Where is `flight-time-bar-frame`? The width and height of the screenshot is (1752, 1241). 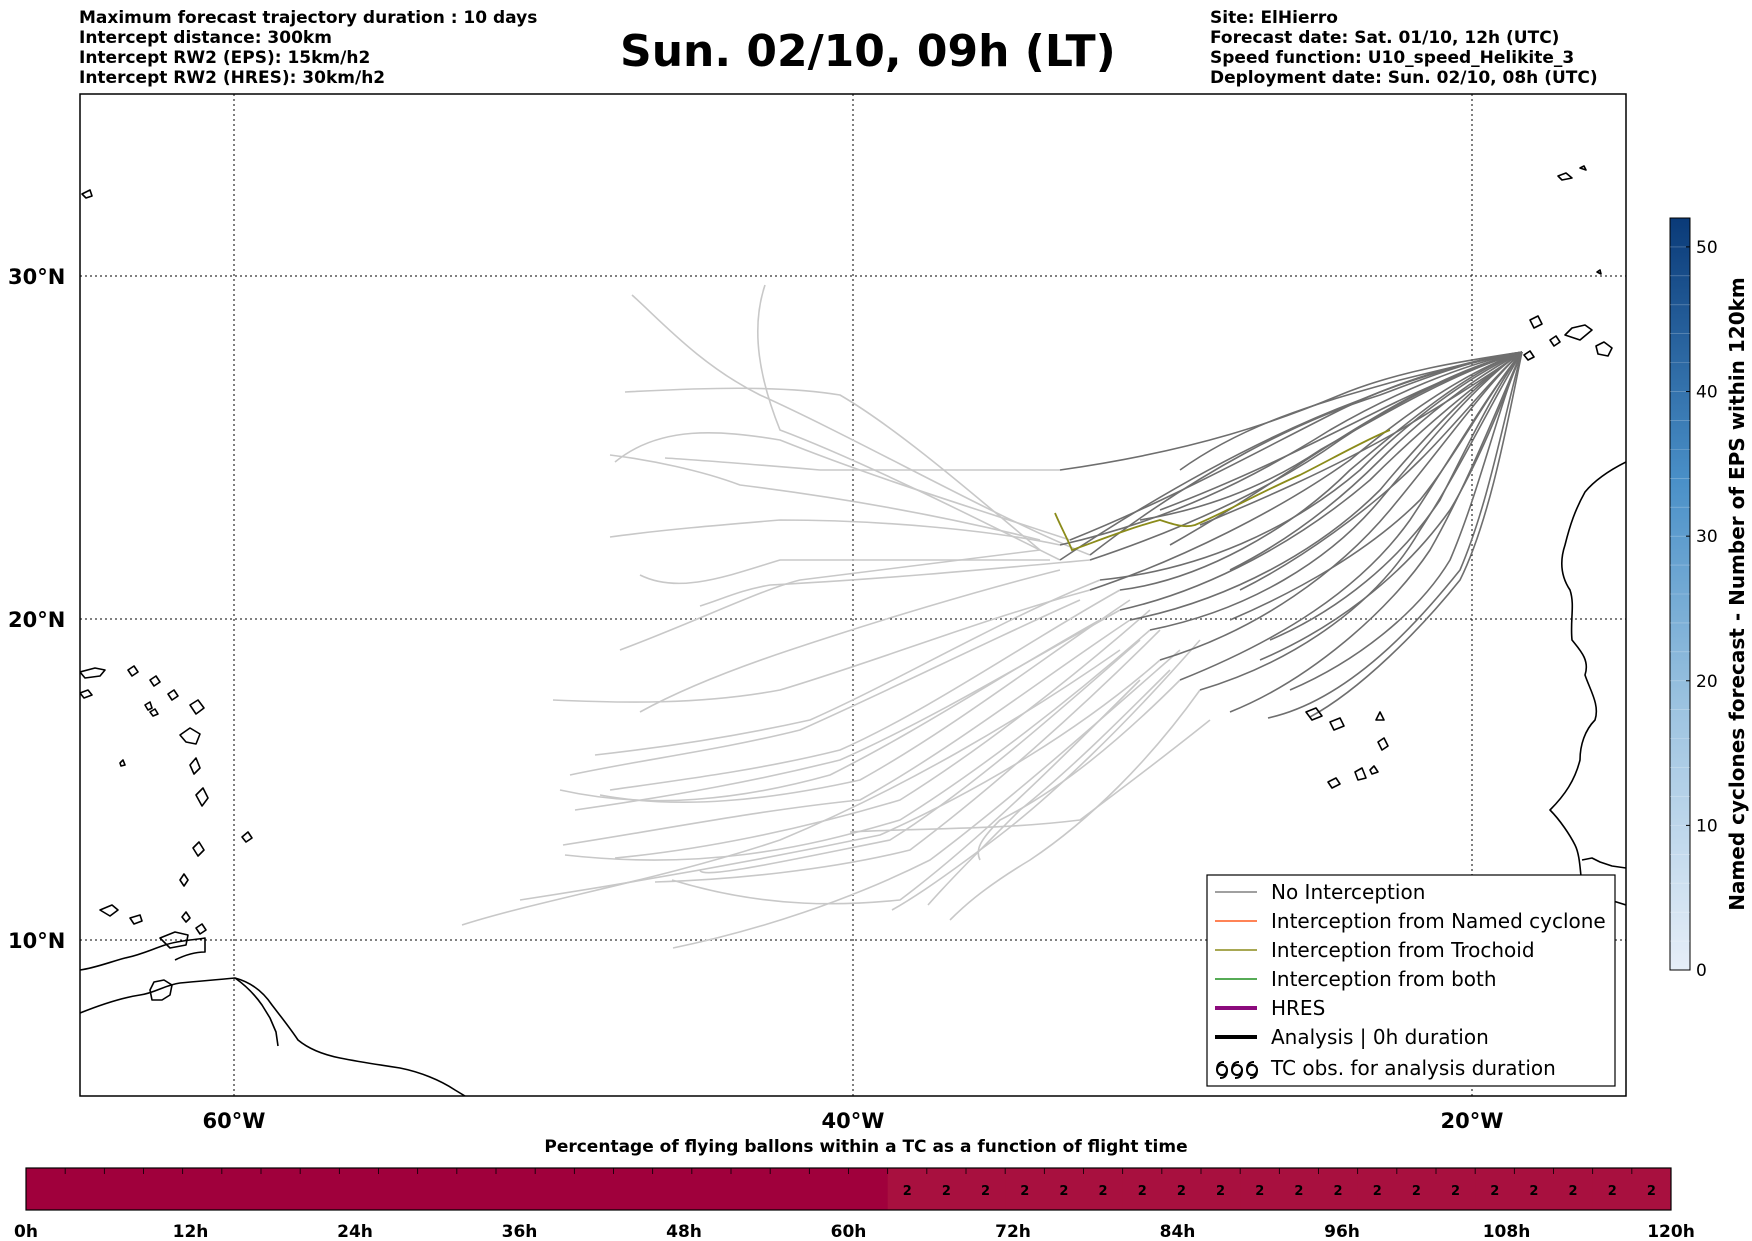 flight-time-bar-frame is located at coordinates (848, 1189).